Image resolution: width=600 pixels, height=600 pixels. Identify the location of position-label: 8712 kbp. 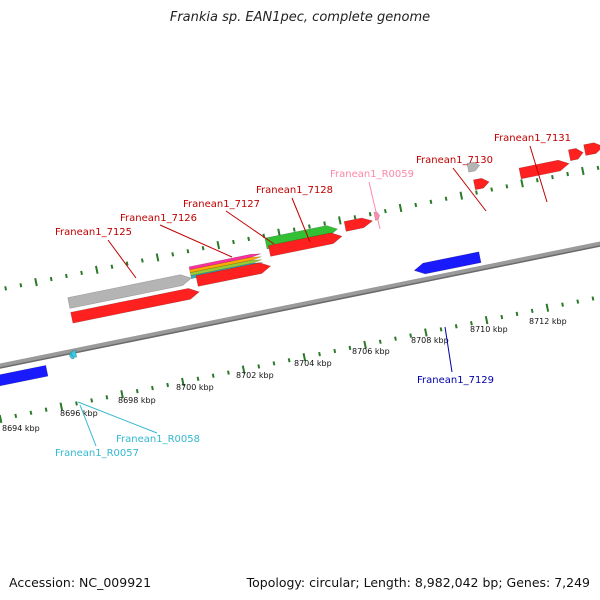
(548, 321).